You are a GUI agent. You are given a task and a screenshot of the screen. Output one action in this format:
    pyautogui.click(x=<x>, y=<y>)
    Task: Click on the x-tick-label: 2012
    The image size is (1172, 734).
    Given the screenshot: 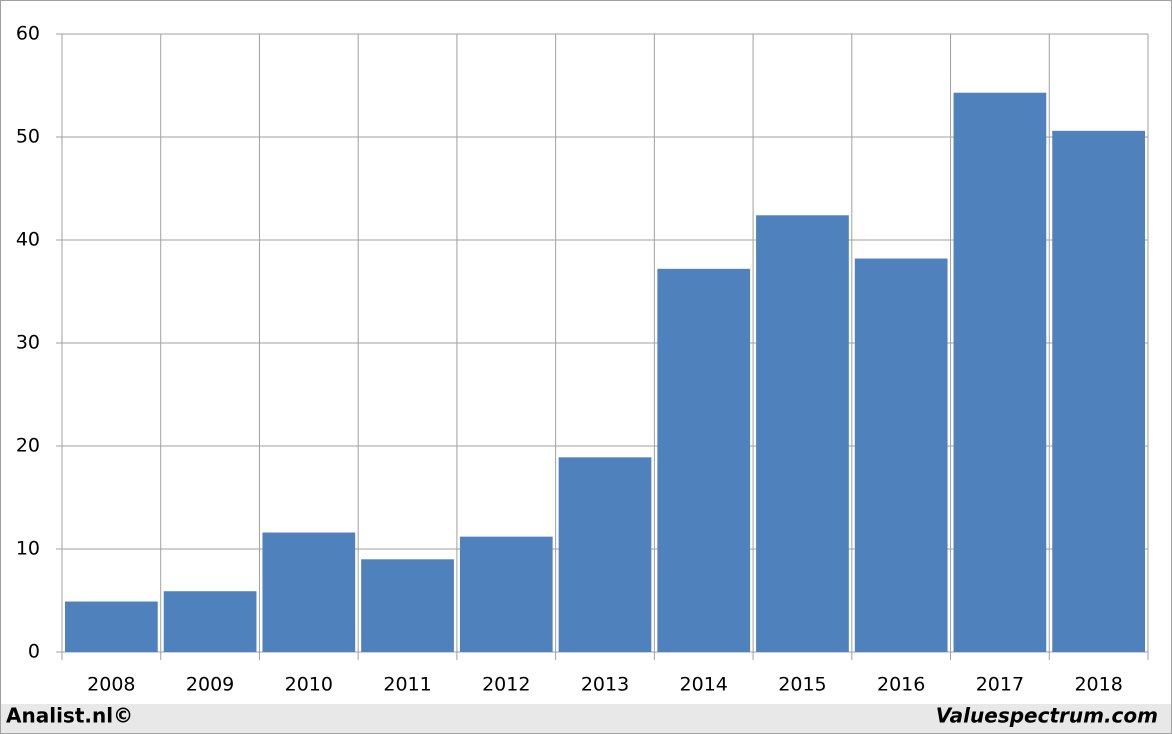 What is the action you would take?
    pyautogui.click(x=506, y=685)
    